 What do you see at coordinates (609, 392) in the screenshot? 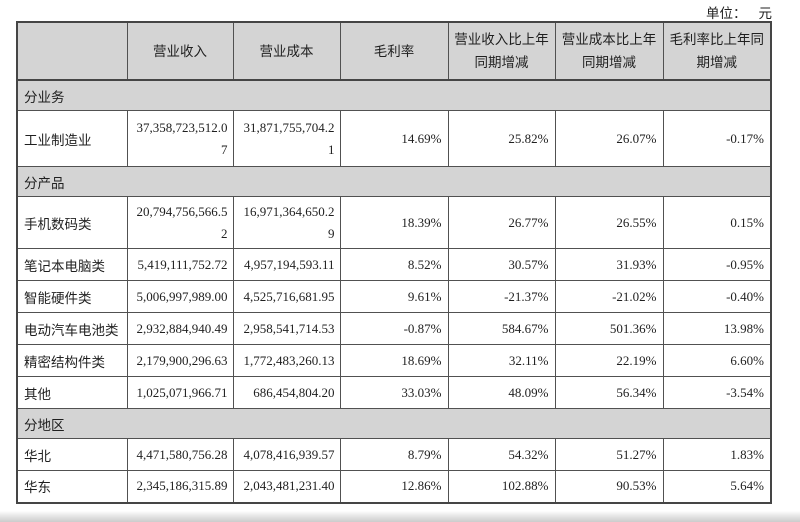
I see `cost-yoy-cell: 56.34%` at bounding box center [609, 392].